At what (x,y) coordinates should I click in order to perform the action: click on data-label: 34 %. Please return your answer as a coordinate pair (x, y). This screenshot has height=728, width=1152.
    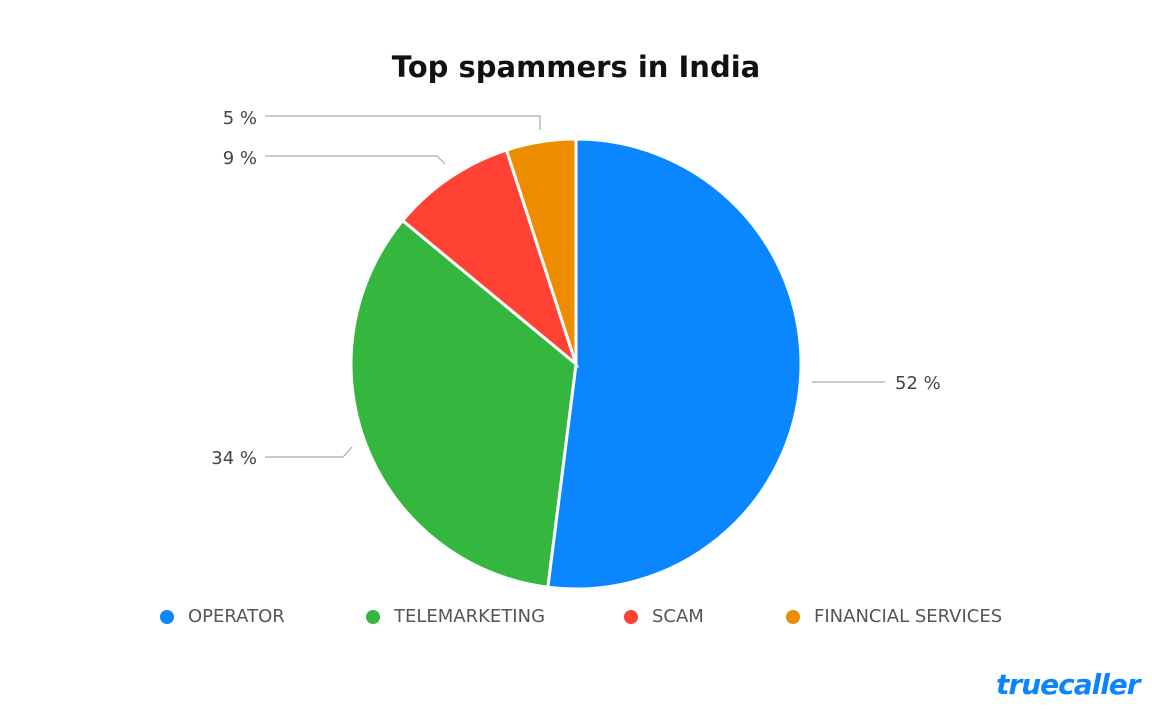
    Looking at the image, I should click on (234, 458).